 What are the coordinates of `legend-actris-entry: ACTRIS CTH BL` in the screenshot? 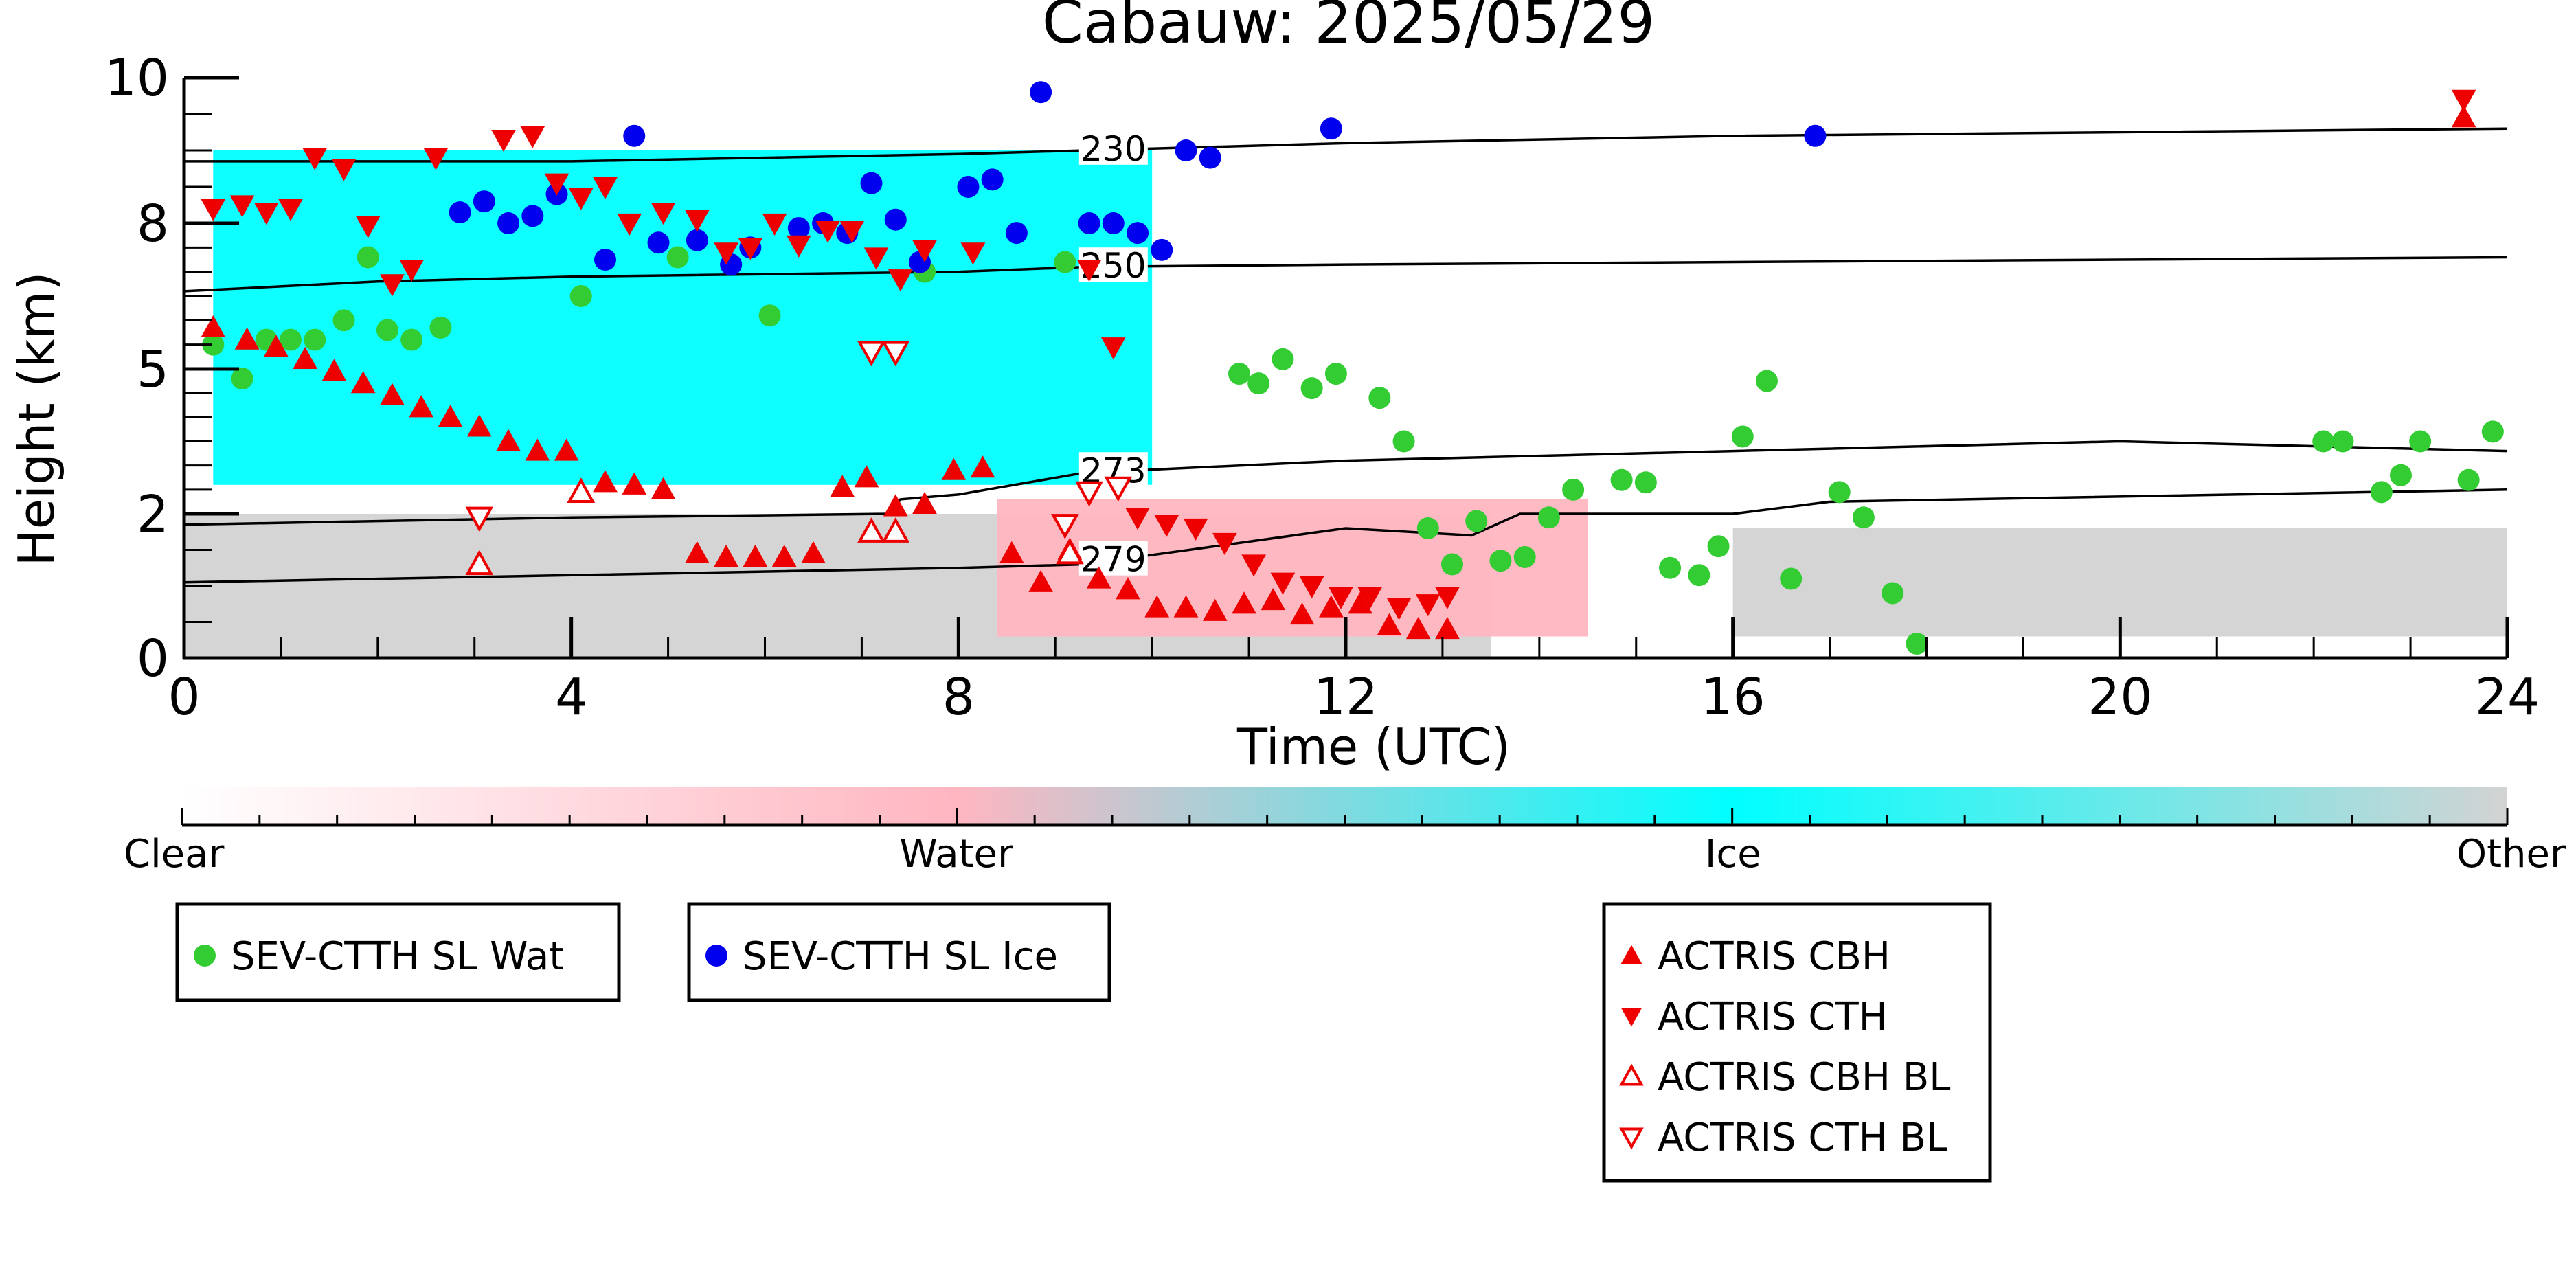 It's located at (1802, 1138).